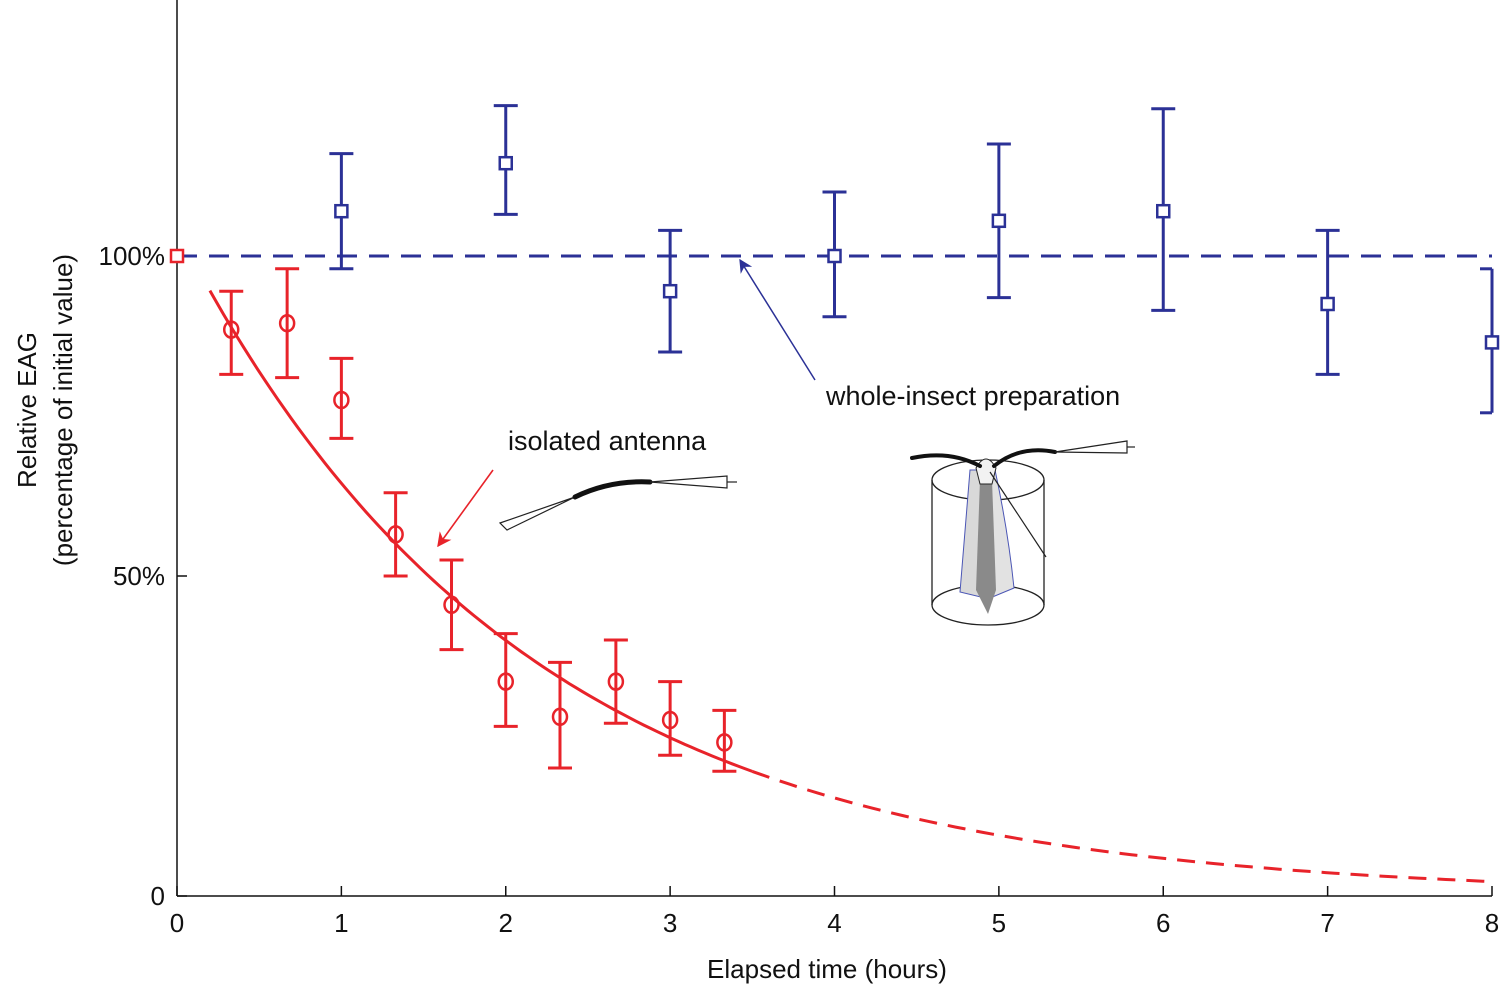 Image resolution: width=1500 pixels, height=986 pixels. What do you see at coordinates (827, 969) in the screenshot?
I see `x-axis-title: Elapsed time (hours)` at bounding box center [827, 969].